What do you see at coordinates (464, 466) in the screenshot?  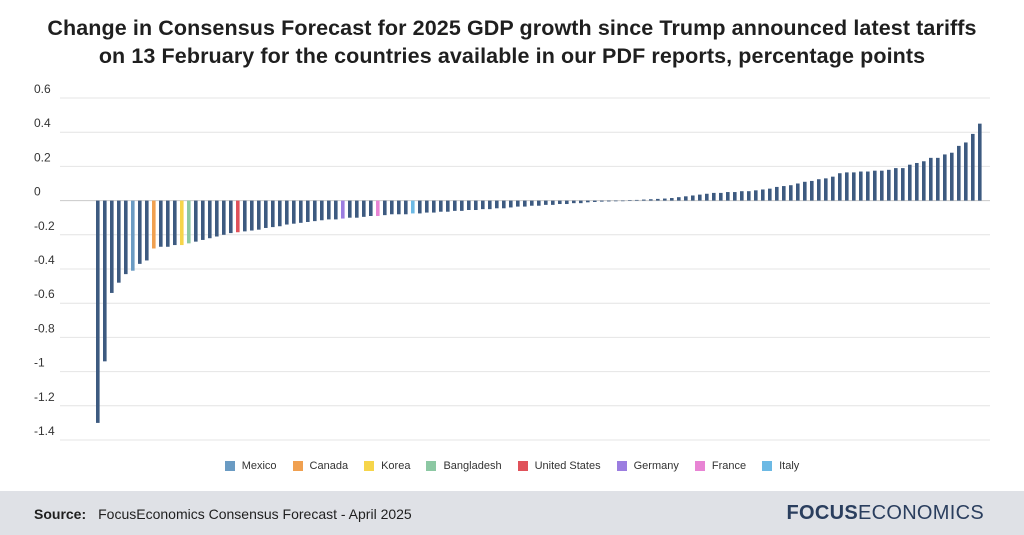 I see `legend-item-bangladesh: Bangladesh` at bounding box center [464, 466].